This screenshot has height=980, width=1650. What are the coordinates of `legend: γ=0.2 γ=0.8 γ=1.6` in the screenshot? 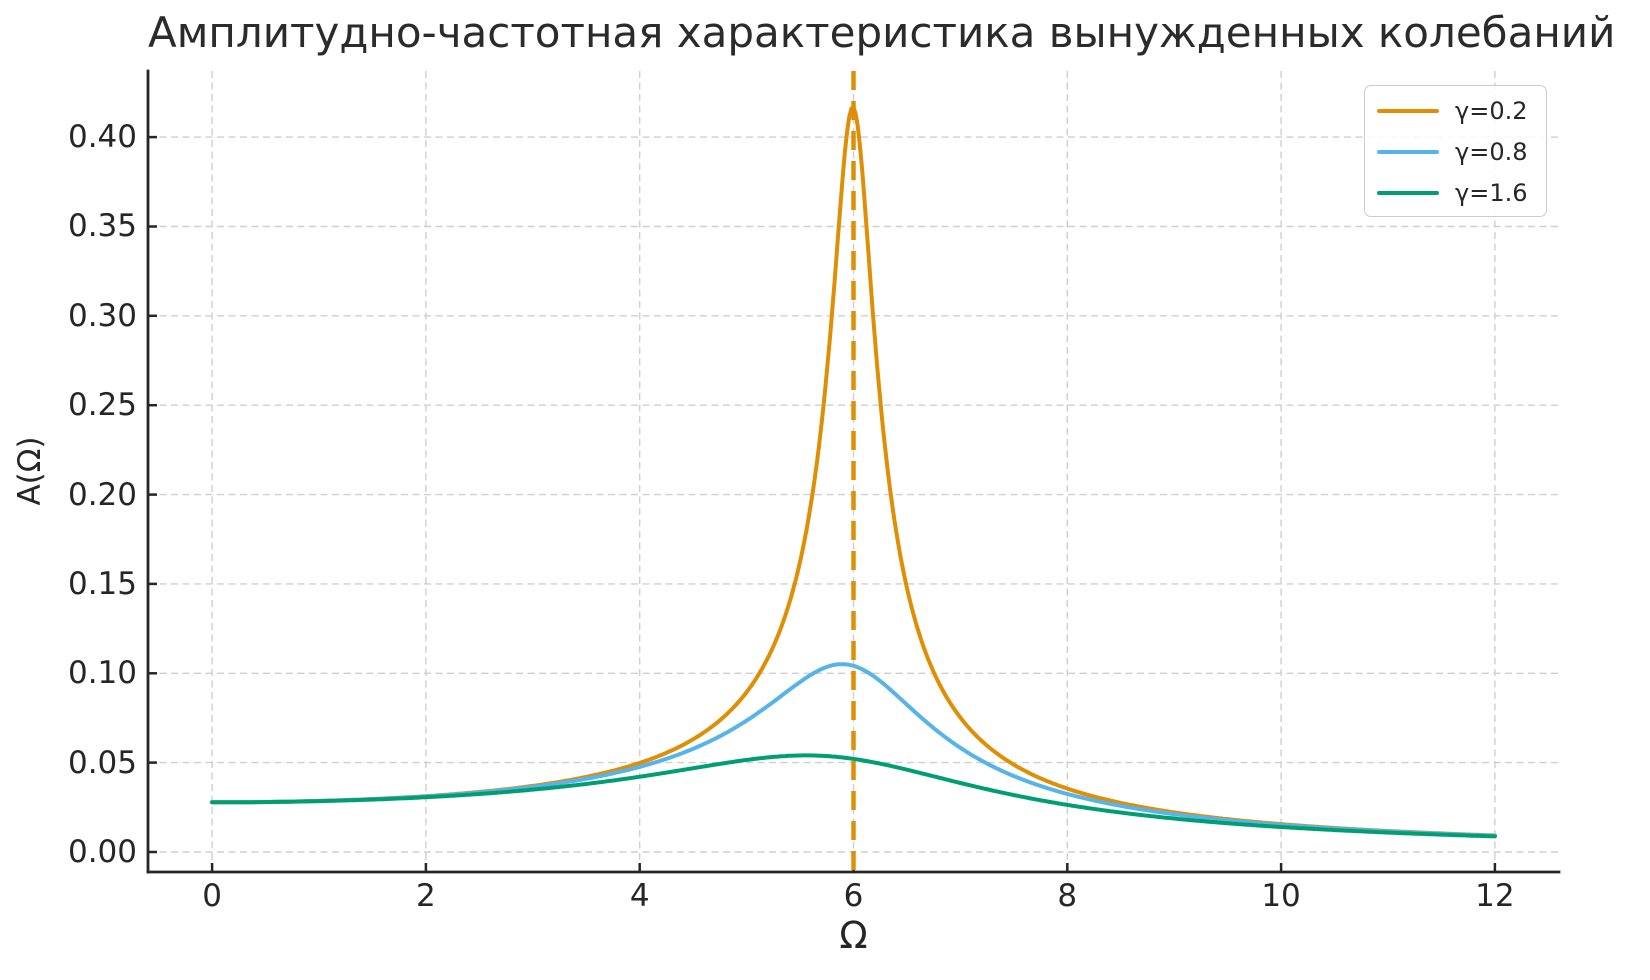 It's located at (1455, 151).